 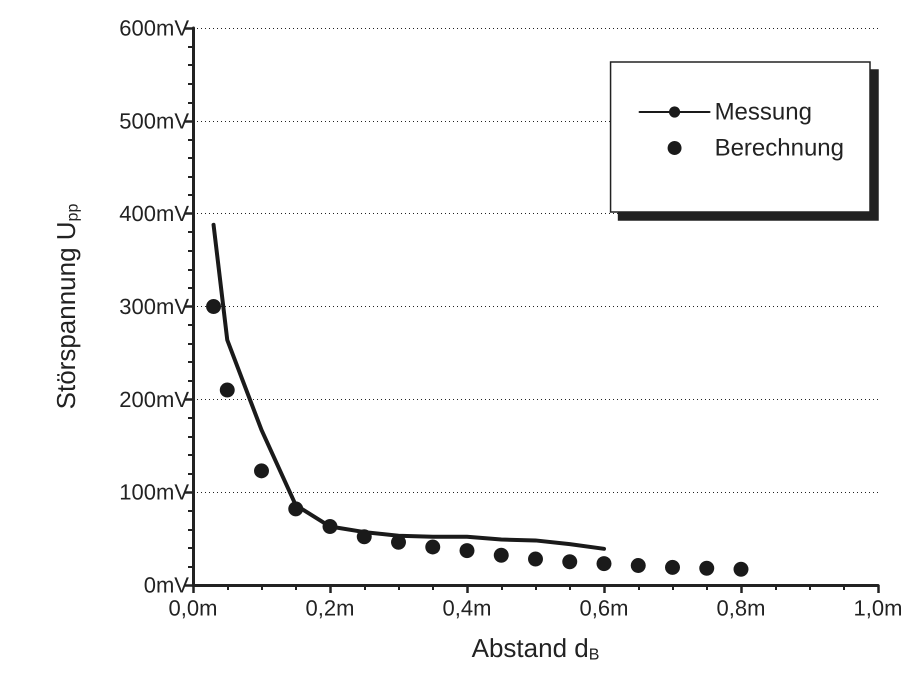 I want to click on legend-label: Messung, so click(x=763, y=112).